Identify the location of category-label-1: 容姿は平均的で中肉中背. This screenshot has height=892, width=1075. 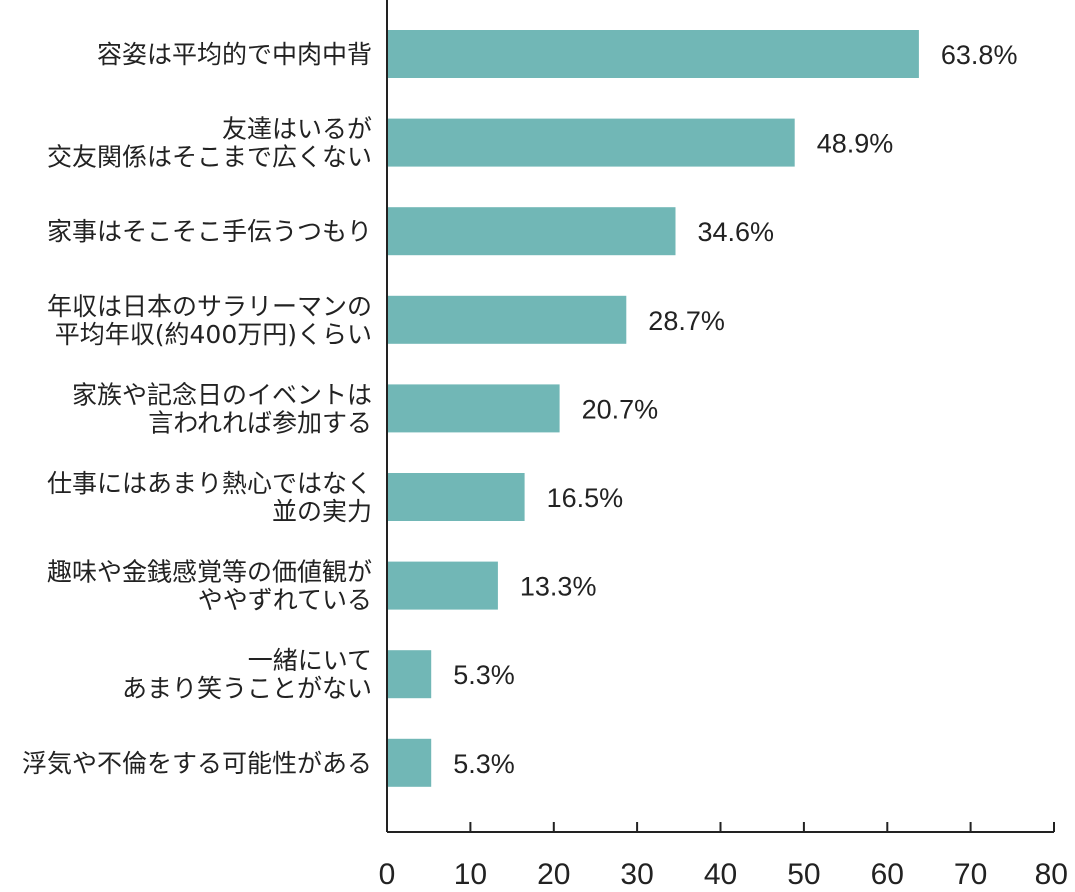
(234, 54).